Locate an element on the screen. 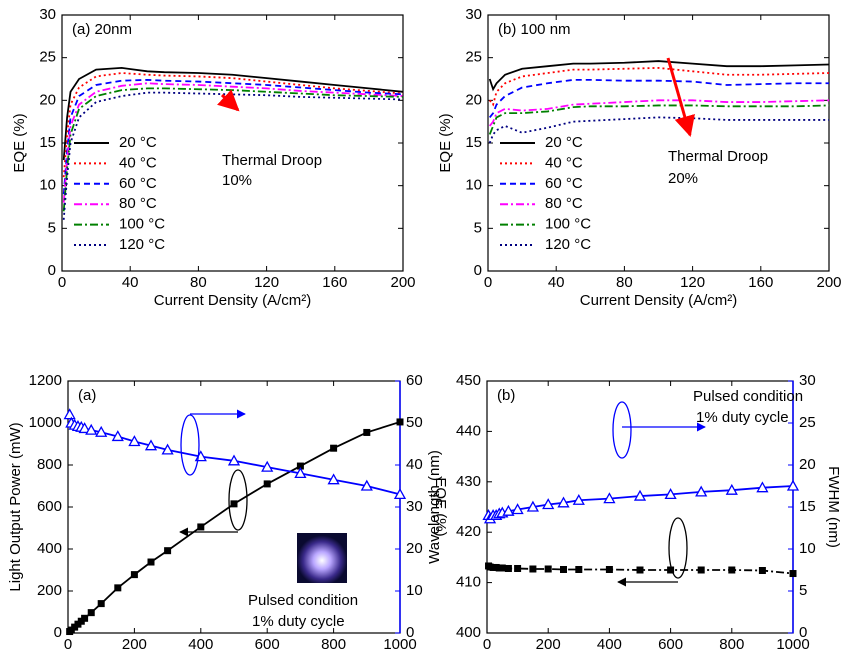 The image size is (842, 651). y2-tick-label: 20 is located at coordinates (807, 464).